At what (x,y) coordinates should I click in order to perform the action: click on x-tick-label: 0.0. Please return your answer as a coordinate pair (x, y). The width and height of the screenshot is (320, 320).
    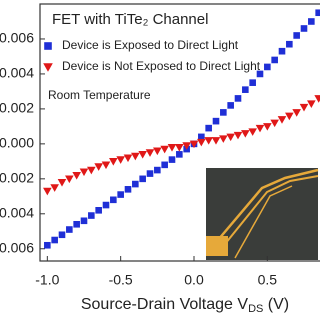
    Looking at the image, I should click on (194, 280).